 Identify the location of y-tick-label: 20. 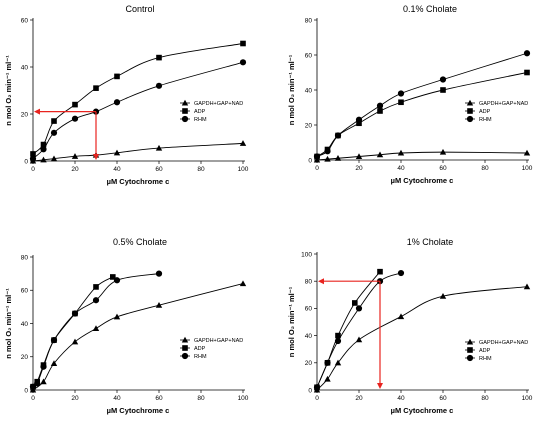
(25, 114).